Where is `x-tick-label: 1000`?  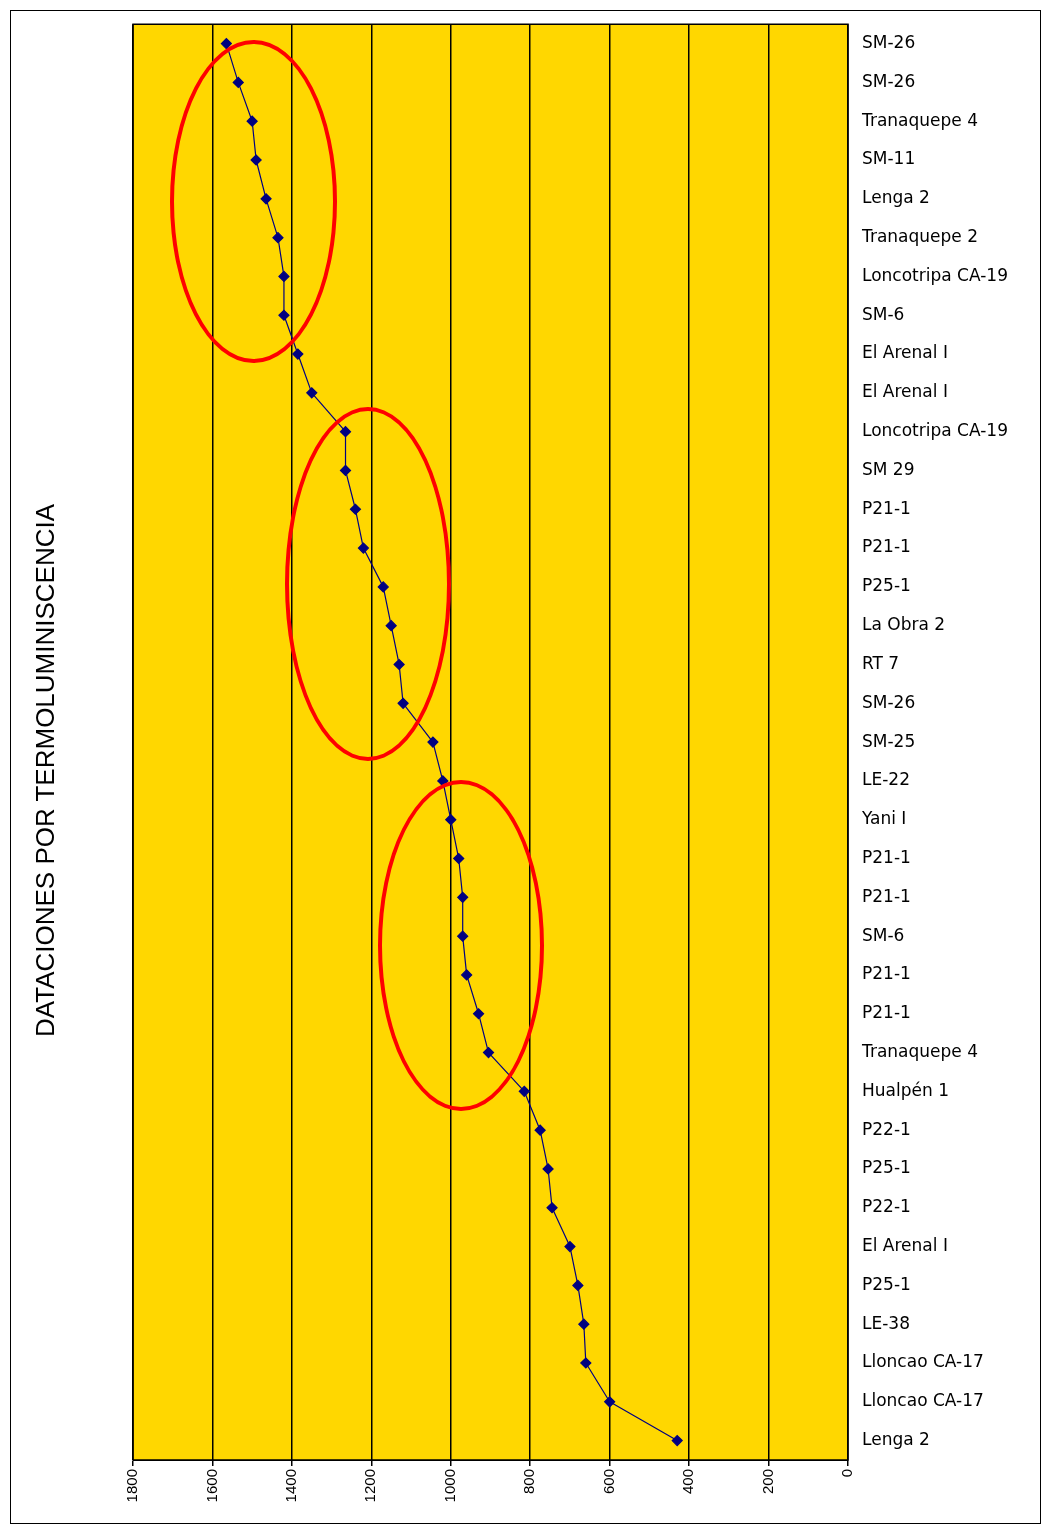
x-tick-label: 1000 is located at coordinates (449, 1486).